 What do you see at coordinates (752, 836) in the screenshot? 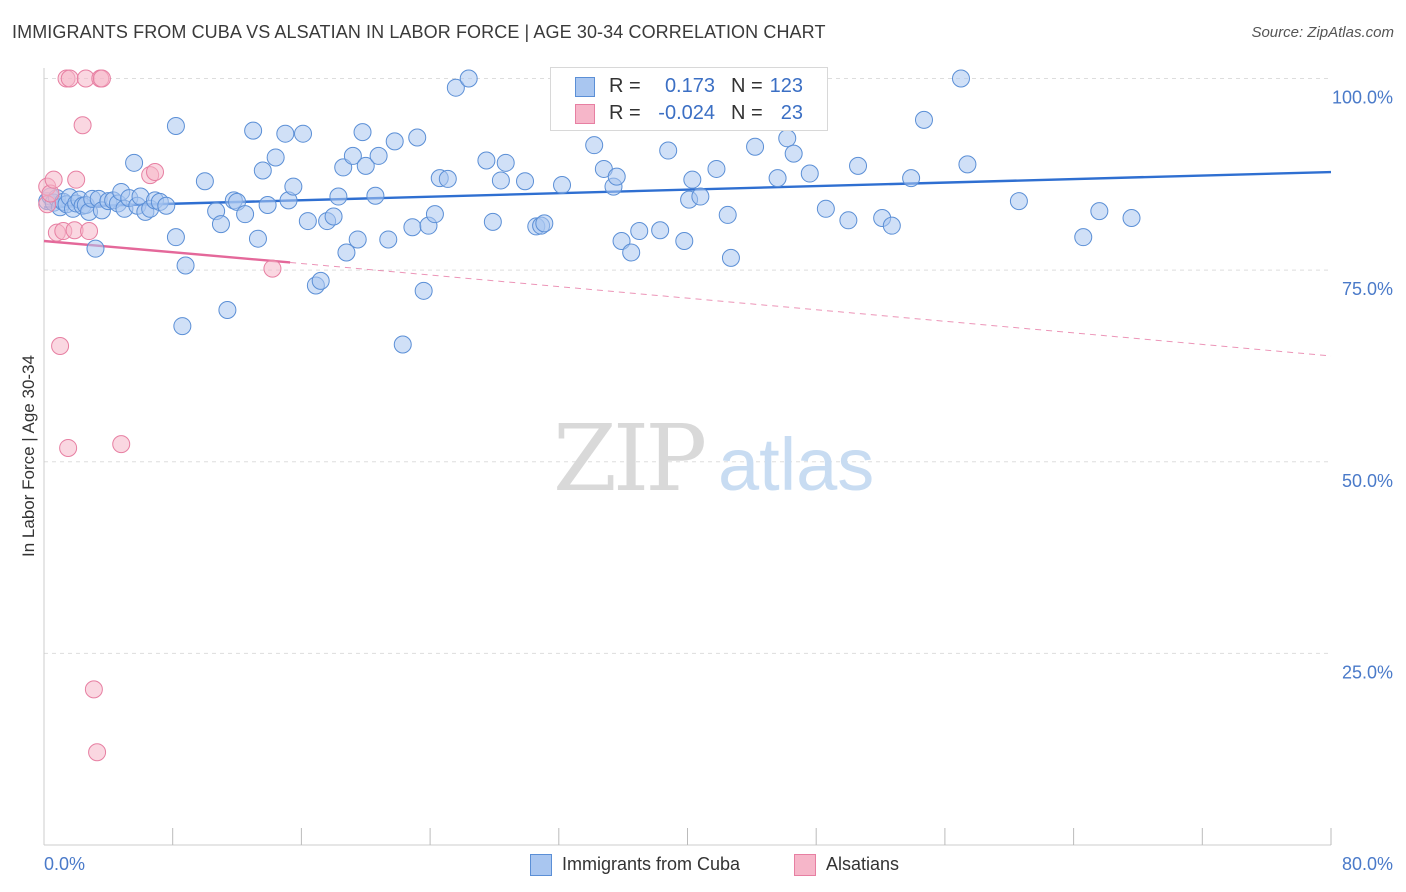
I see `x-ticks` at bounding box center [752, 836].